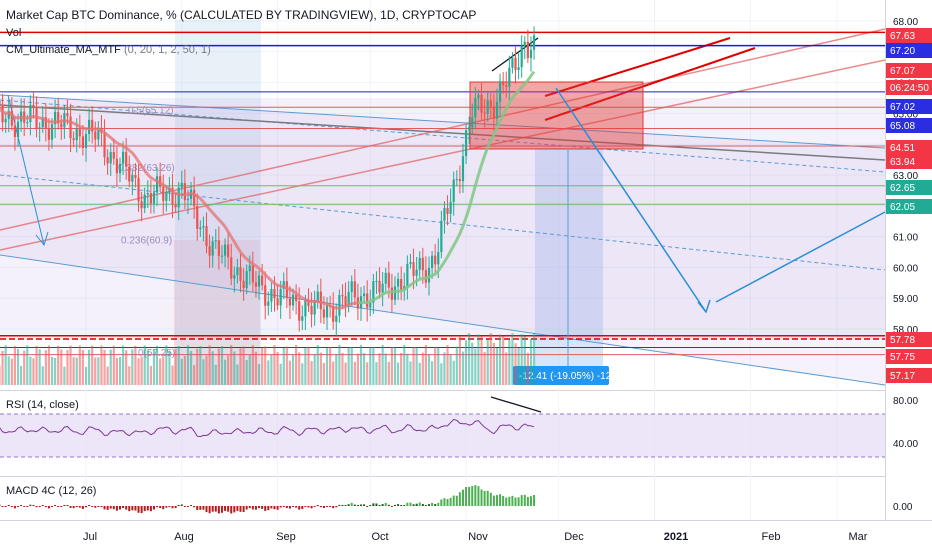 This screenshot has height=550, width=932. Describe the element at coordinates (184, 537) in the screenshot. I see `time-tick-label: Aug` at that location.